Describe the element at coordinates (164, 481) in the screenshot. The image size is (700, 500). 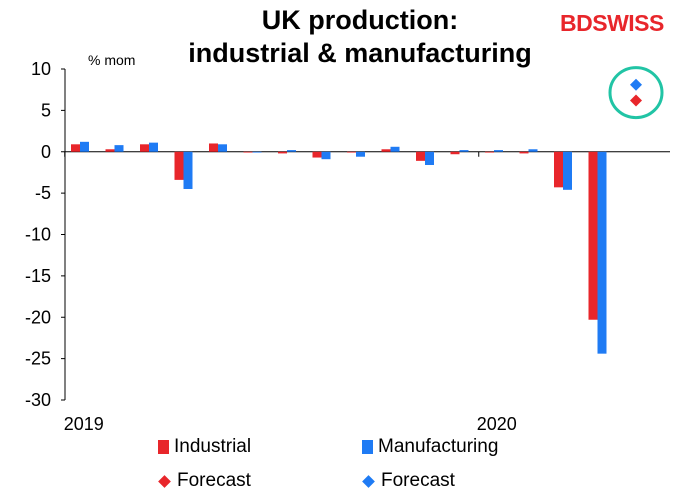
I see `legend-diamond-forecast-industrial` at that location.